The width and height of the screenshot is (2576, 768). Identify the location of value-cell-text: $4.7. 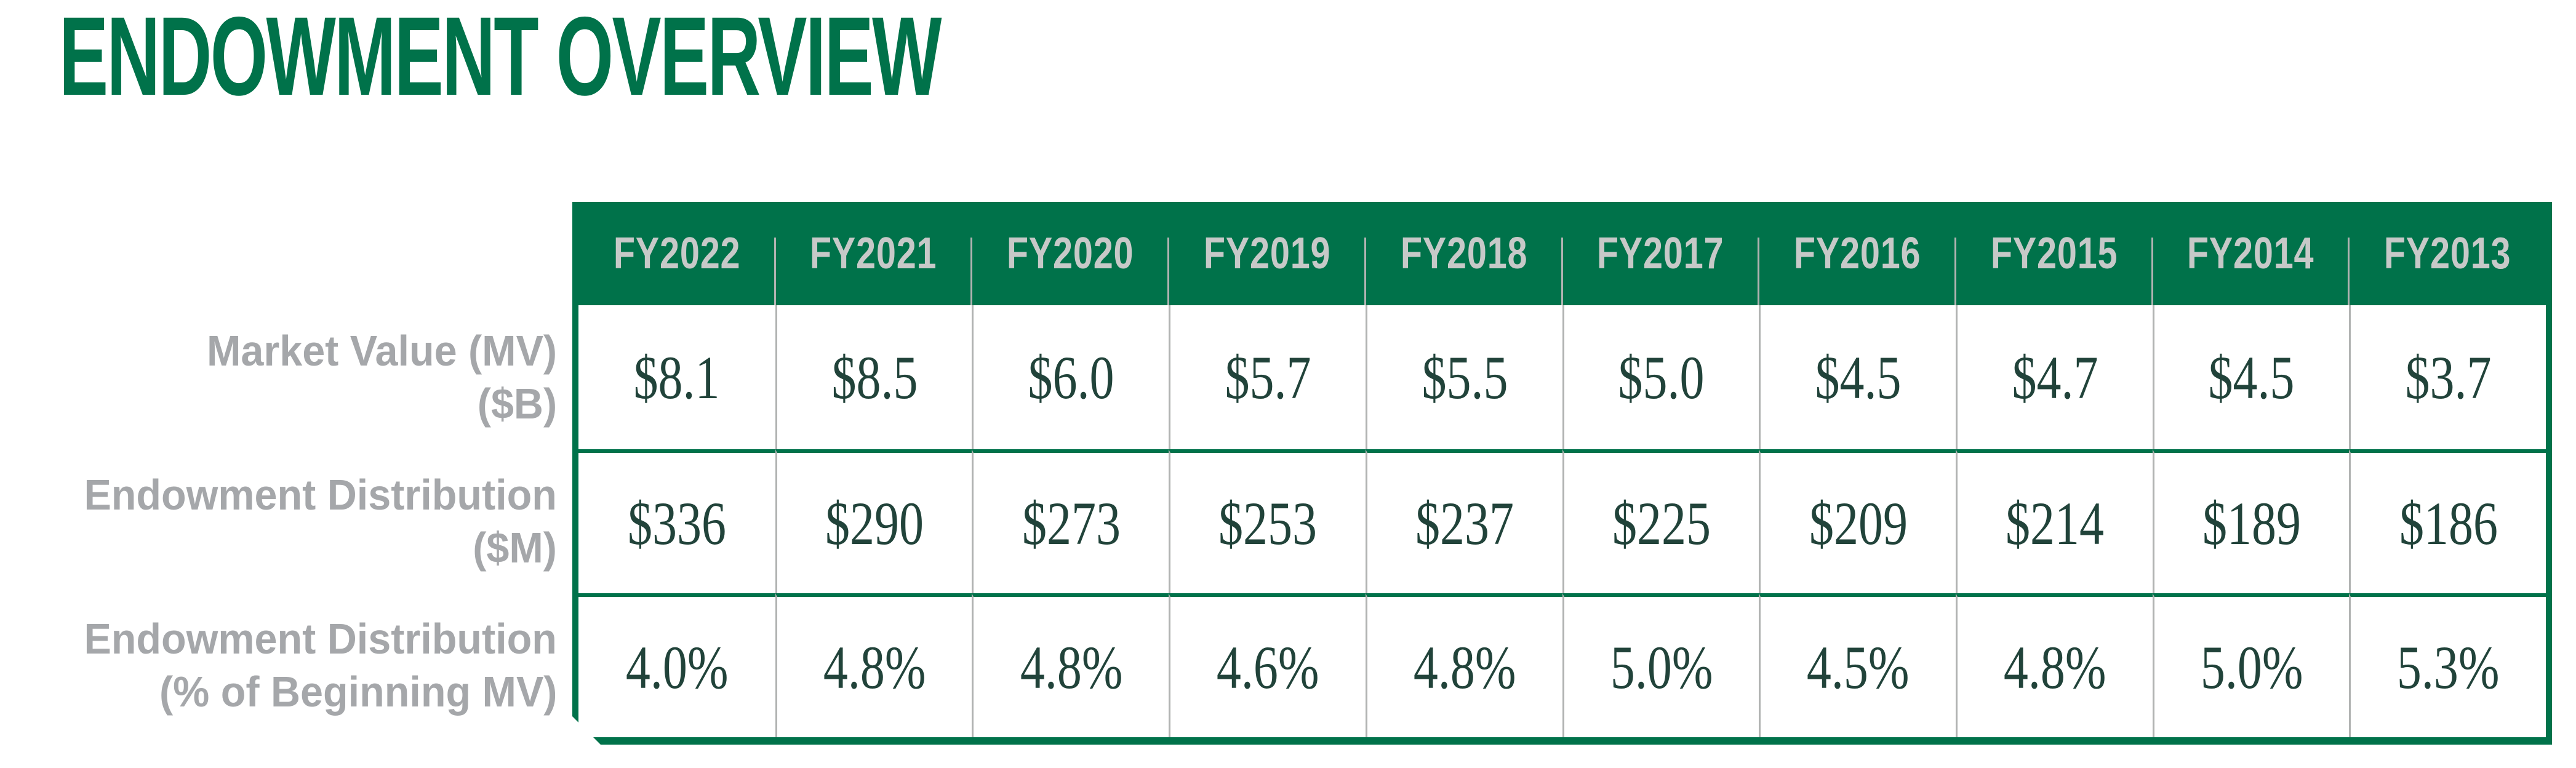
(2055, 377).